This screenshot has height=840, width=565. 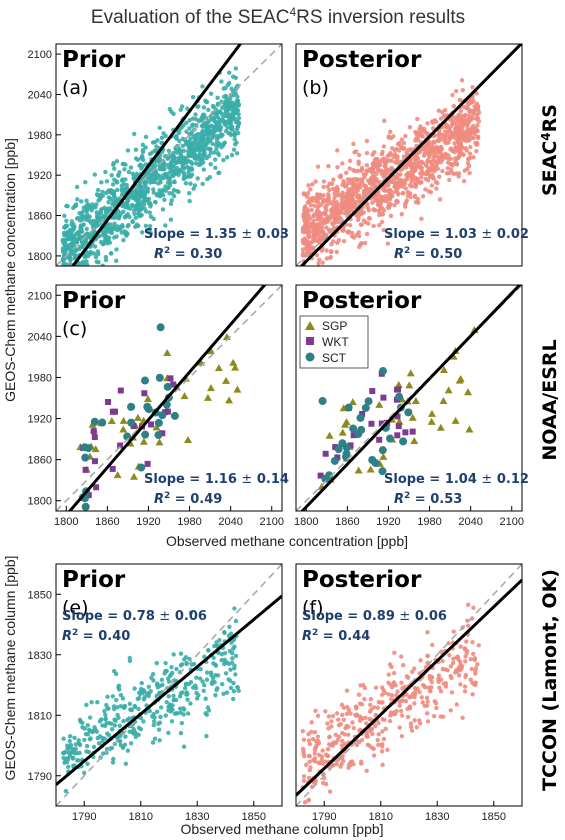 What do you see at coordinates (409, 685) in the screenshot?
I see `frame-f` at bounding box center [409, 685].